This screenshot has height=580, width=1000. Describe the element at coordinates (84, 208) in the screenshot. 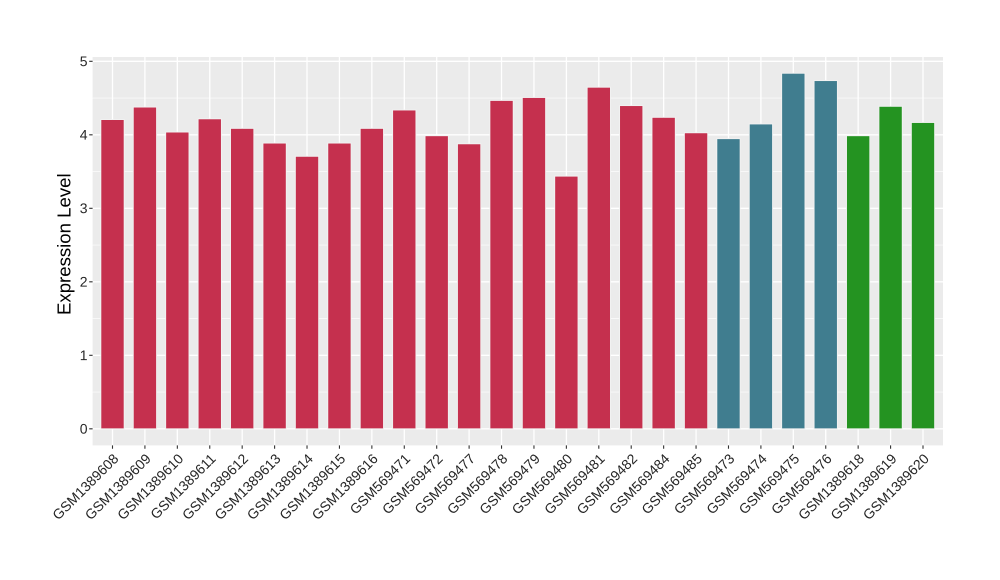

I see `svg-text: 3` at that location.